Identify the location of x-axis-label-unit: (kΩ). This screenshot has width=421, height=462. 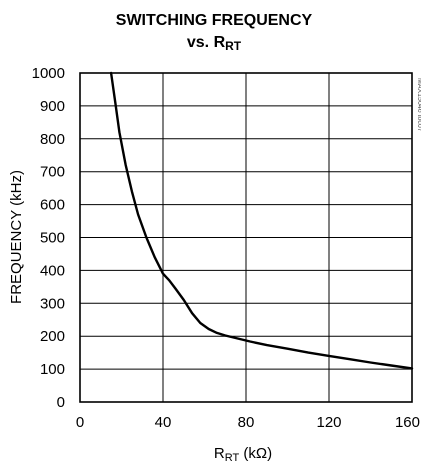
(255, 453).